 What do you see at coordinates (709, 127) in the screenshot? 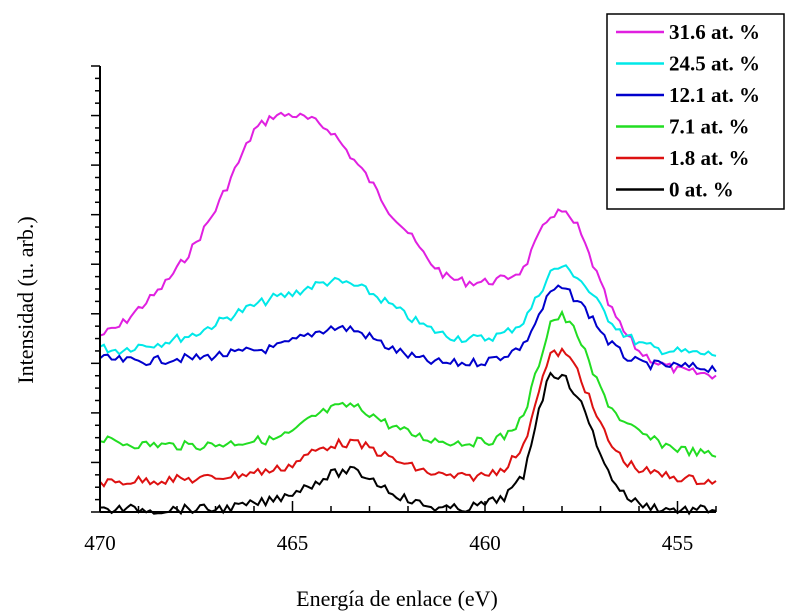
I see `legend-label-3: 7.1 at. %` at bounding box center [709, 127].